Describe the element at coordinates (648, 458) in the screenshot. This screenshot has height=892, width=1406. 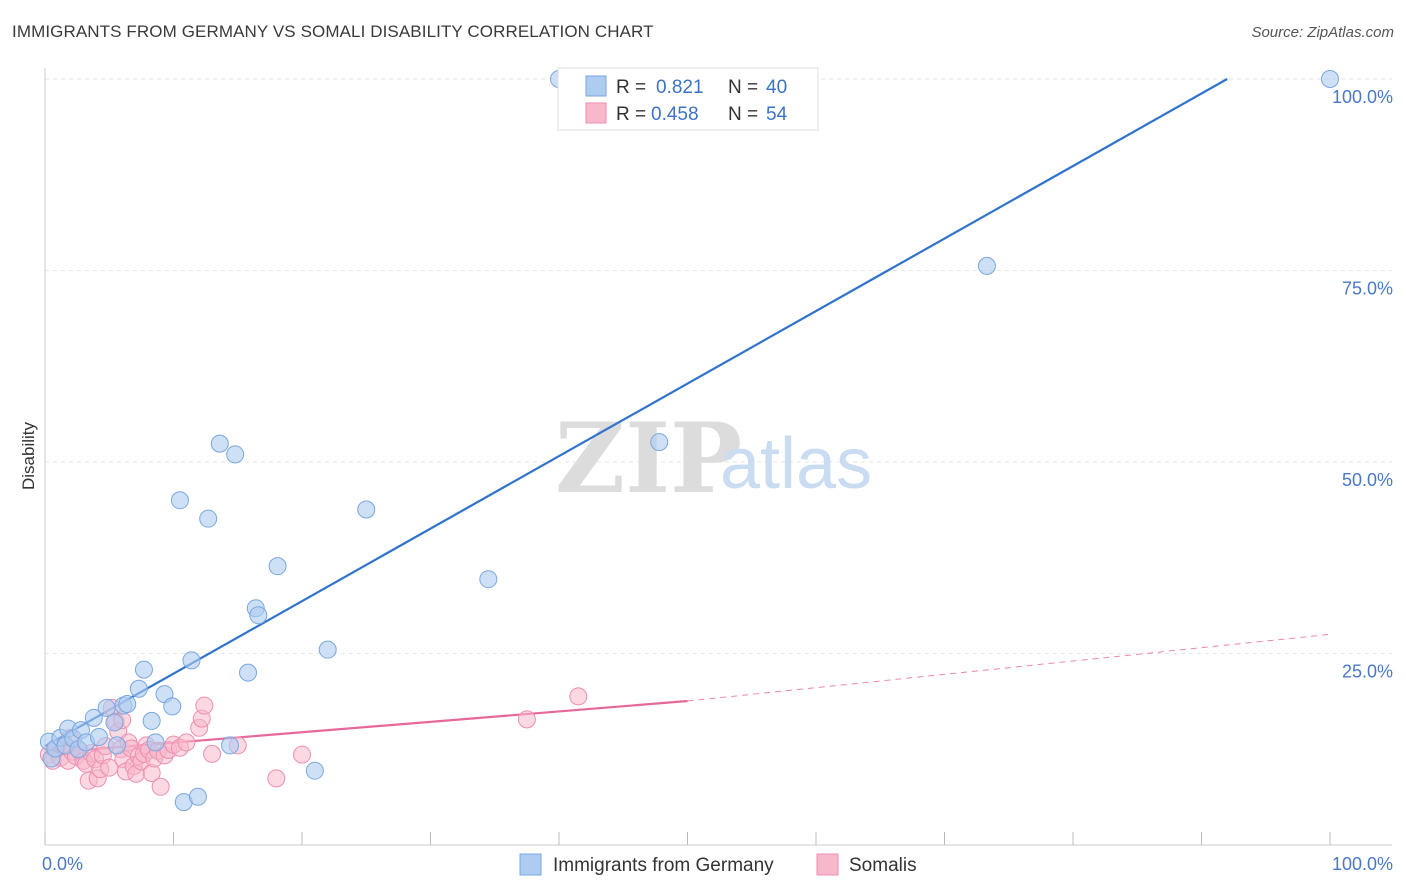
I see `watermark-zip: ZIP` at that location.